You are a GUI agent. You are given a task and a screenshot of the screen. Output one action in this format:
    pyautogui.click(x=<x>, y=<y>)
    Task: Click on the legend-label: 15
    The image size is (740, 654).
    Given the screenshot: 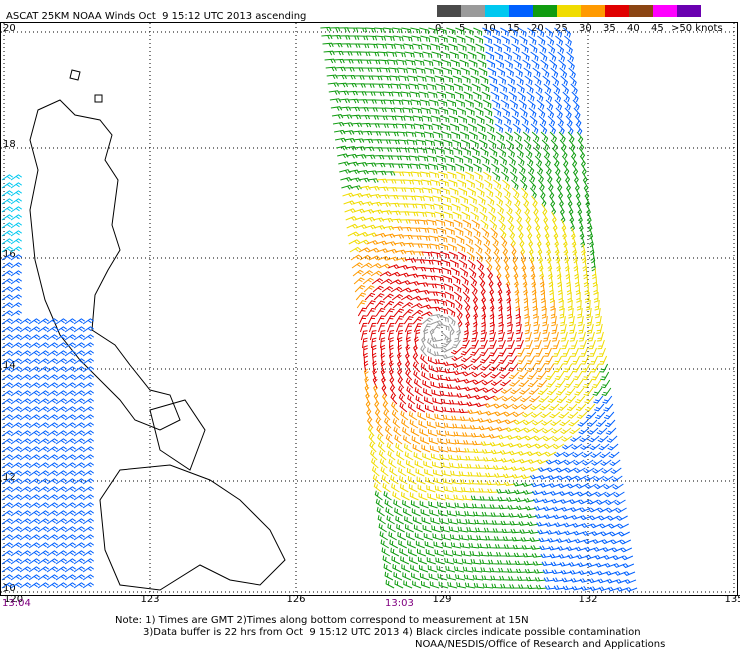 What is the action you would take?
    pyautogui.click(x=513, y=28)
    